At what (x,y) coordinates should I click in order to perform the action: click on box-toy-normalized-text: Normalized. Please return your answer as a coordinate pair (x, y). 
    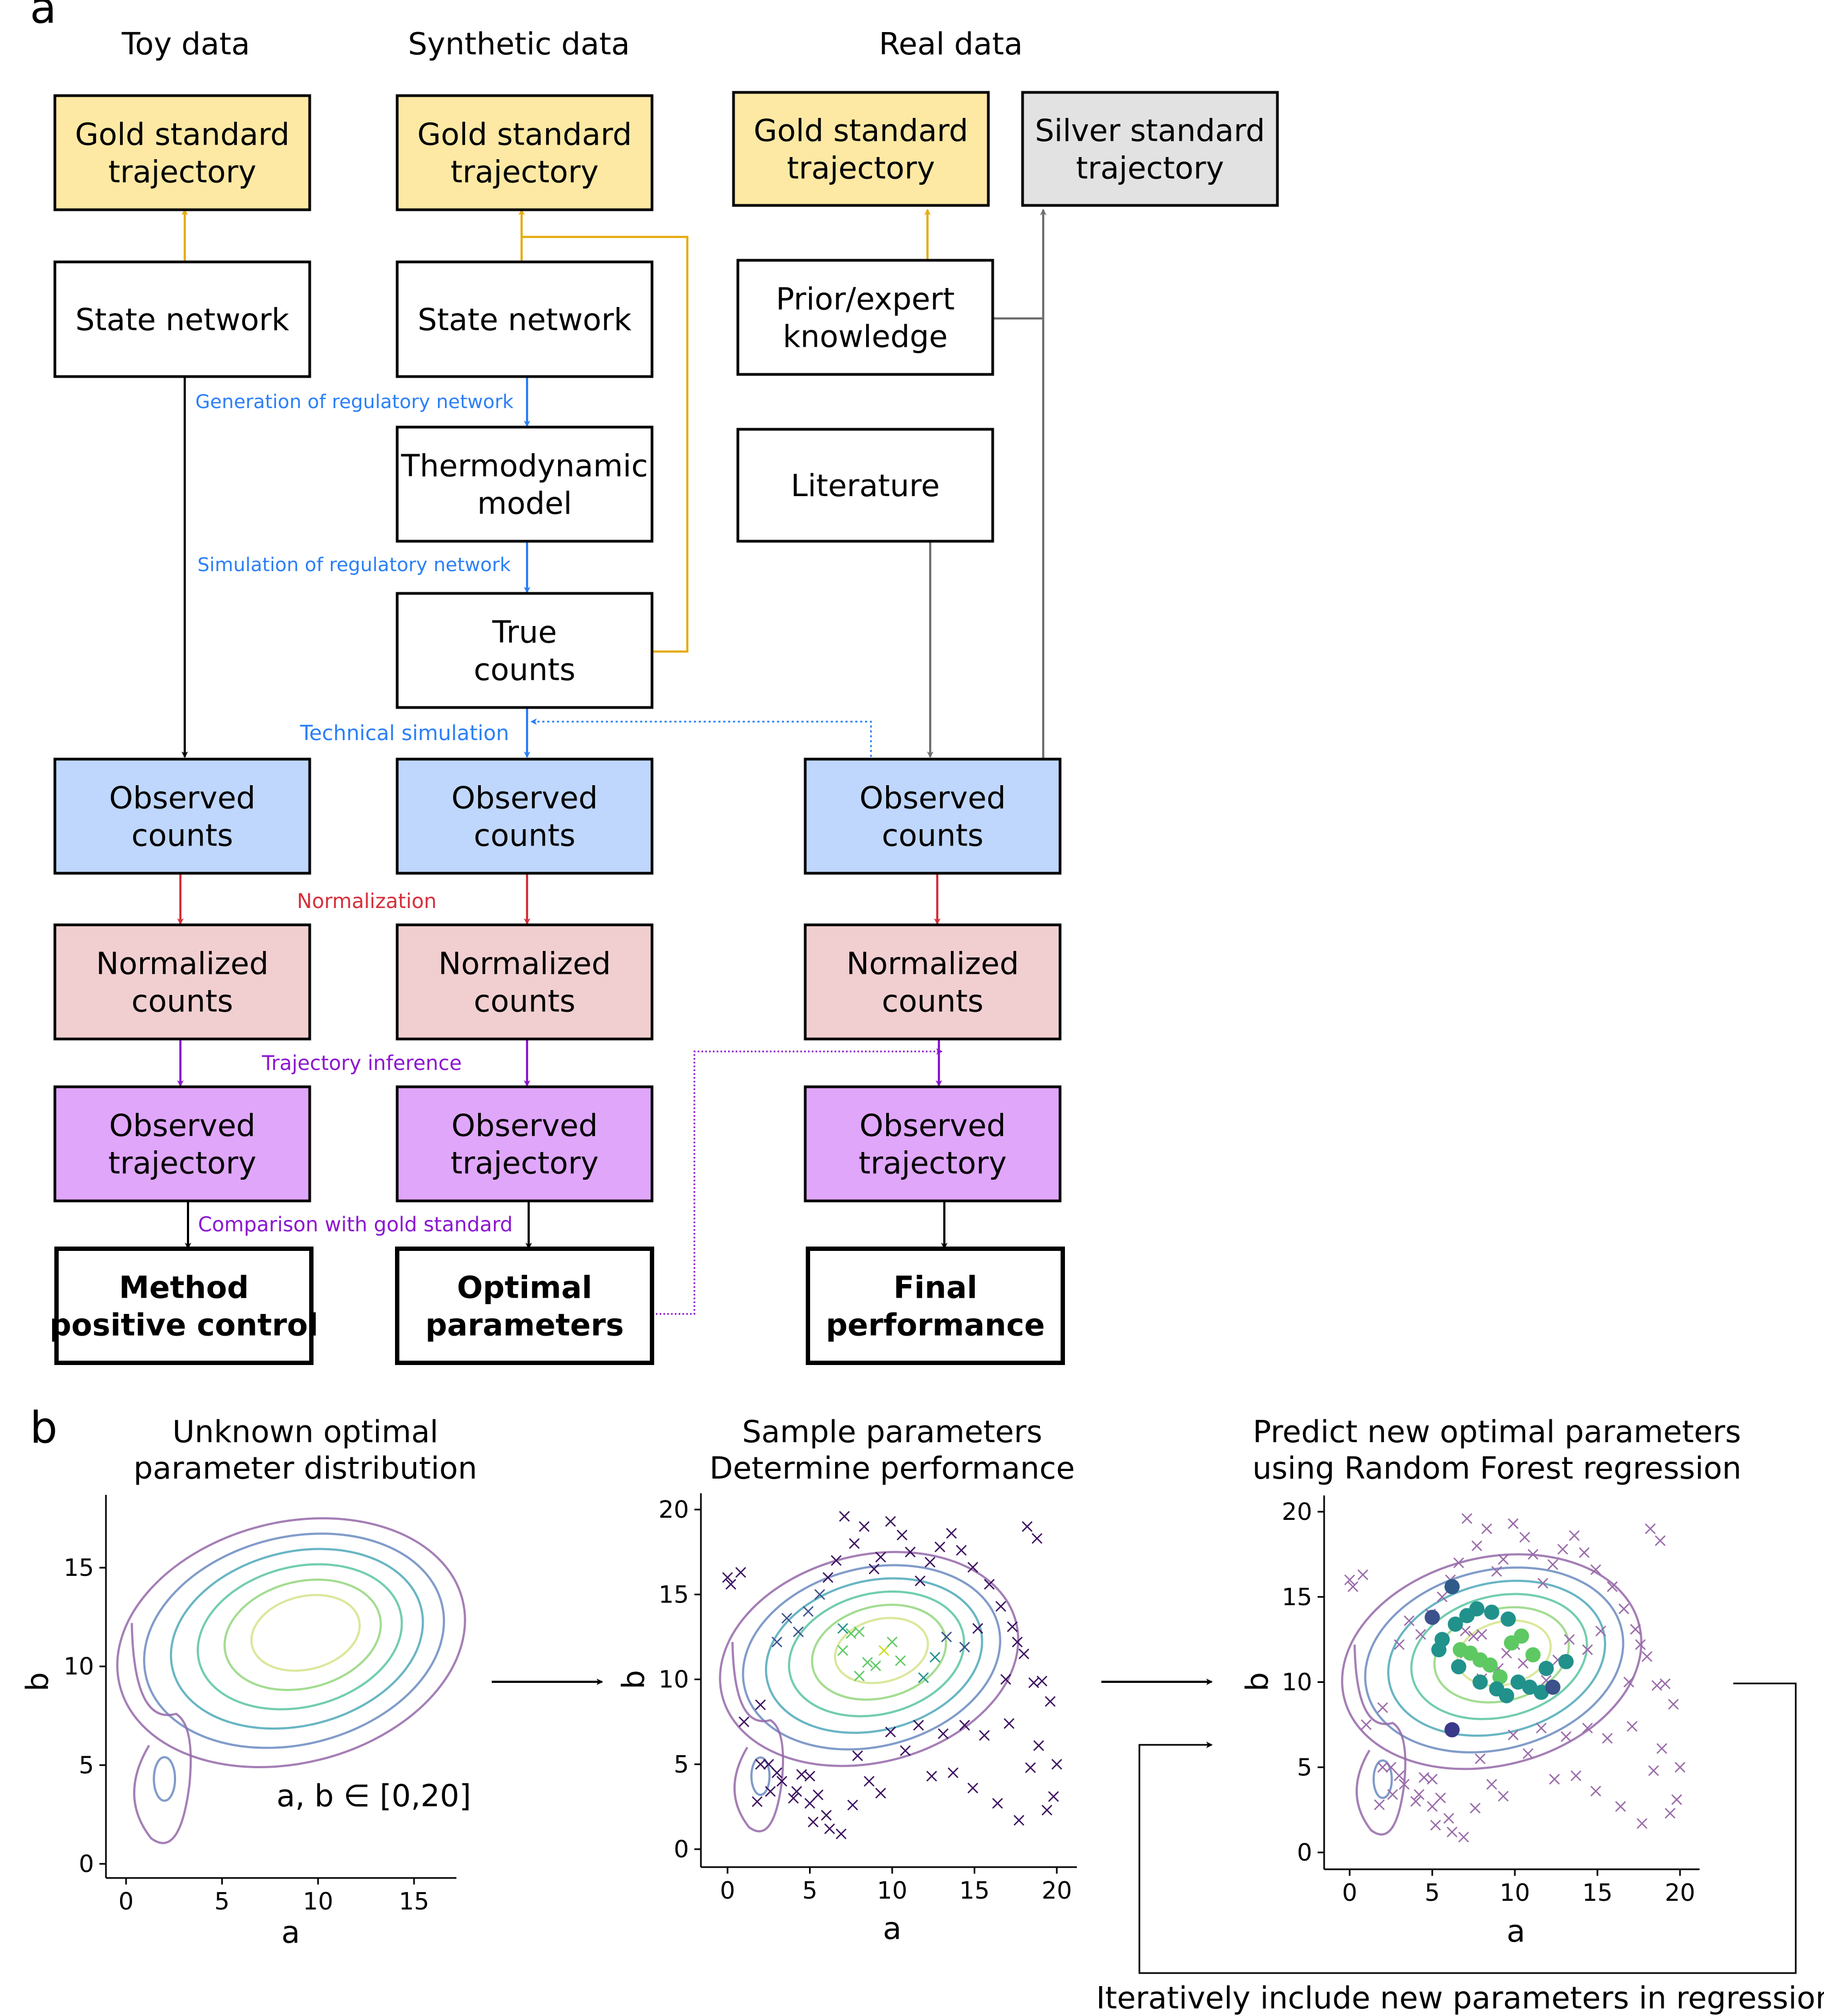
    Looking at the image, I should click on (182, 964).